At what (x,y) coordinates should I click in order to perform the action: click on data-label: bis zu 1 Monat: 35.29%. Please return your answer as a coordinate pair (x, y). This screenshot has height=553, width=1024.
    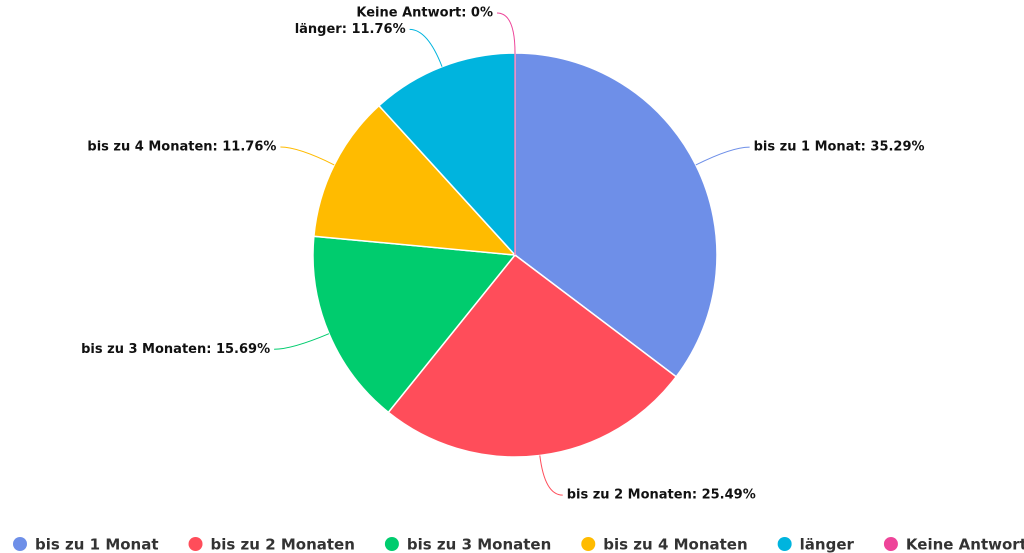
    Looking at the image, I should click on (839, 147).